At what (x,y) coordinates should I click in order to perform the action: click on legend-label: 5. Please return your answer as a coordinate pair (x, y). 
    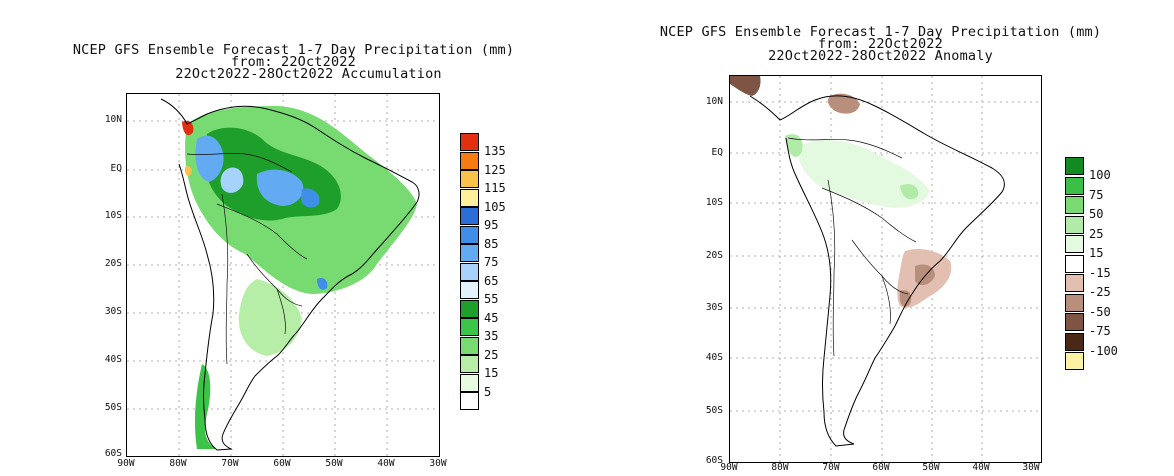
    Looking at the image, I should click on (488, 391).